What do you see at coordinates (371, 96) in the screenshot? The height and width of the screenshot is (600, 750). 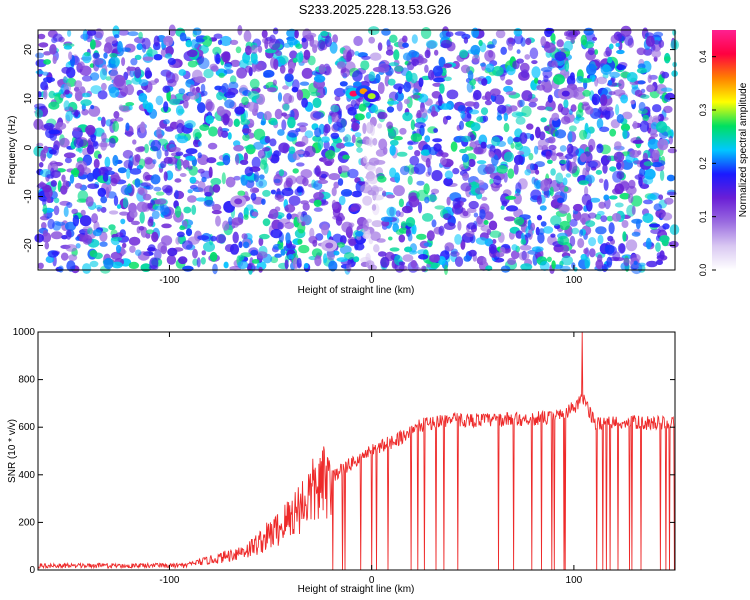 I see `heatmap-hot-spot-core` at bounding box center [371, 96].